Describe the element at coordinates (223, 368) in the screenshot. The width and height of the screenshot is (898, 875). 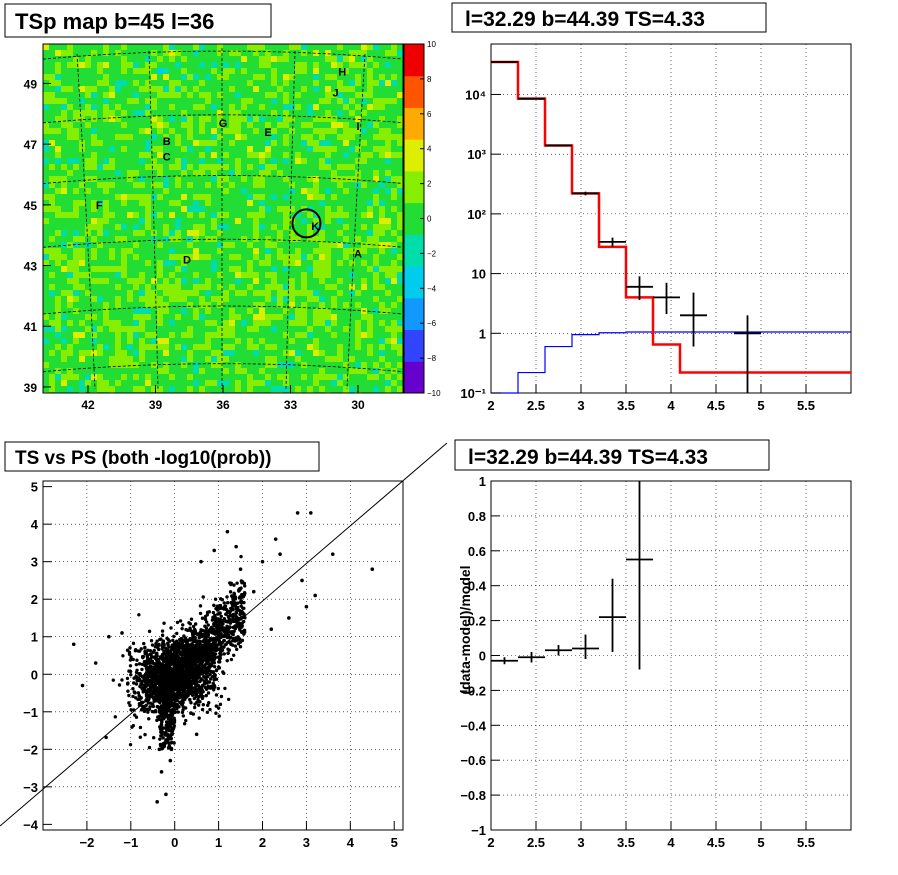
I see `grid-parallel` at that location.